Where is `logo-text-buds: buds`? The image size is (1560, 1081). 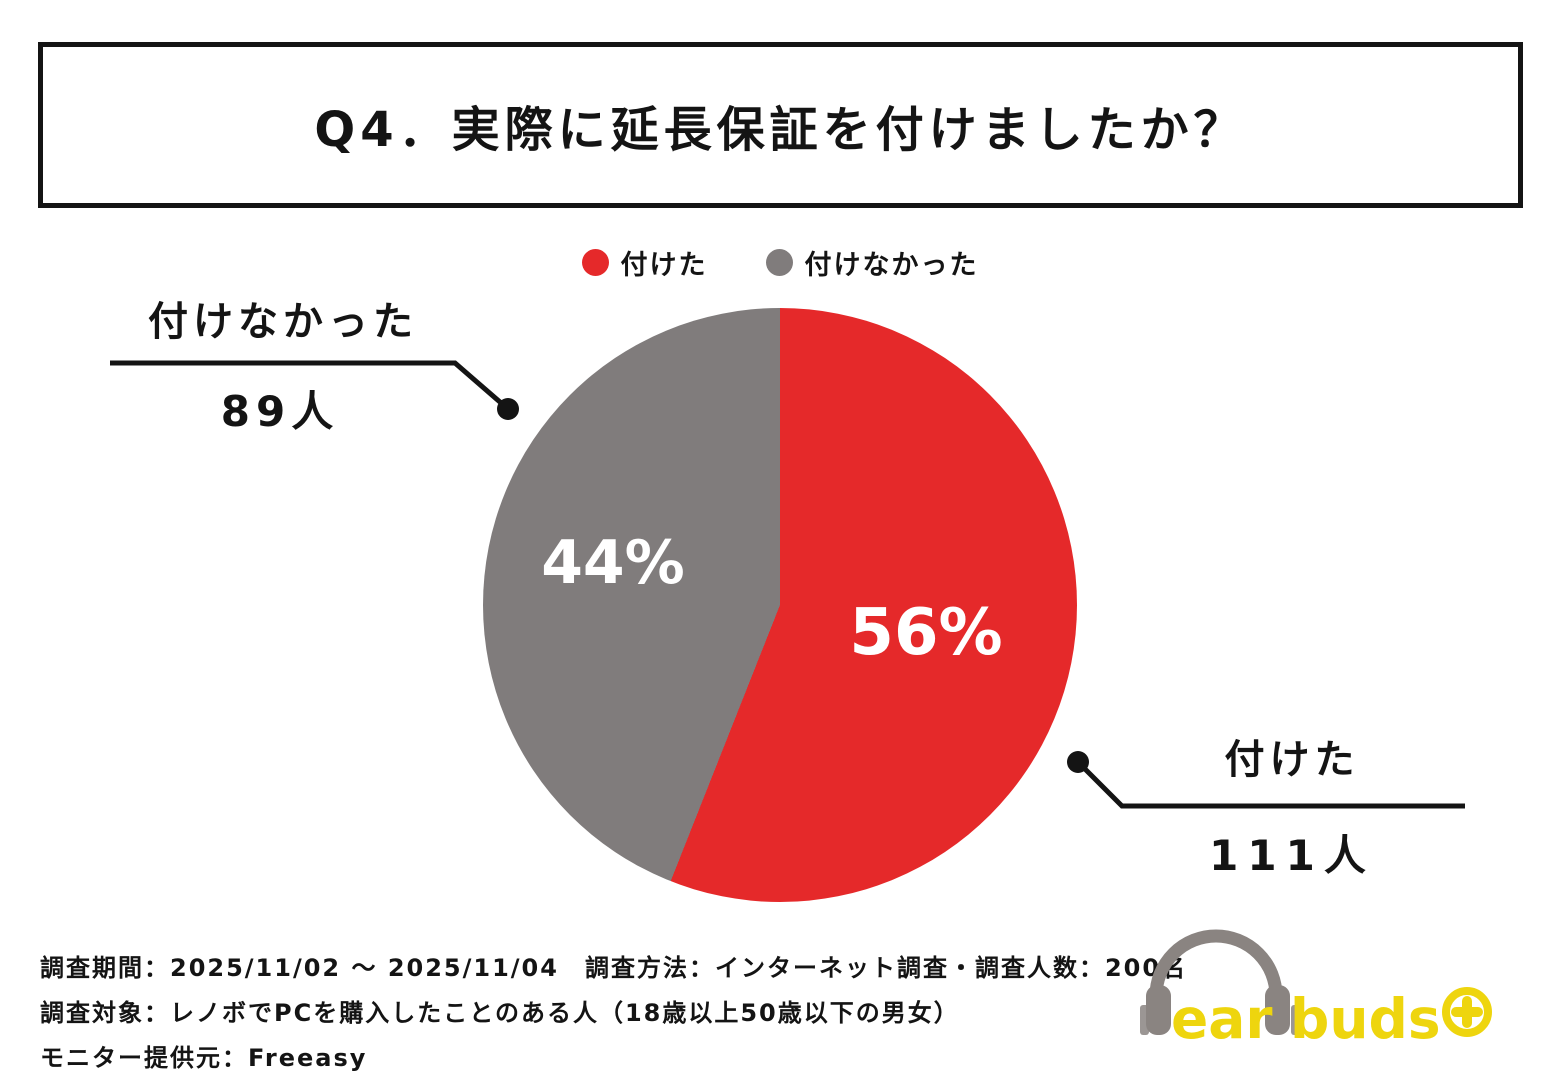
logo-text-buds: buds is located at coordinates (1365, 1019).